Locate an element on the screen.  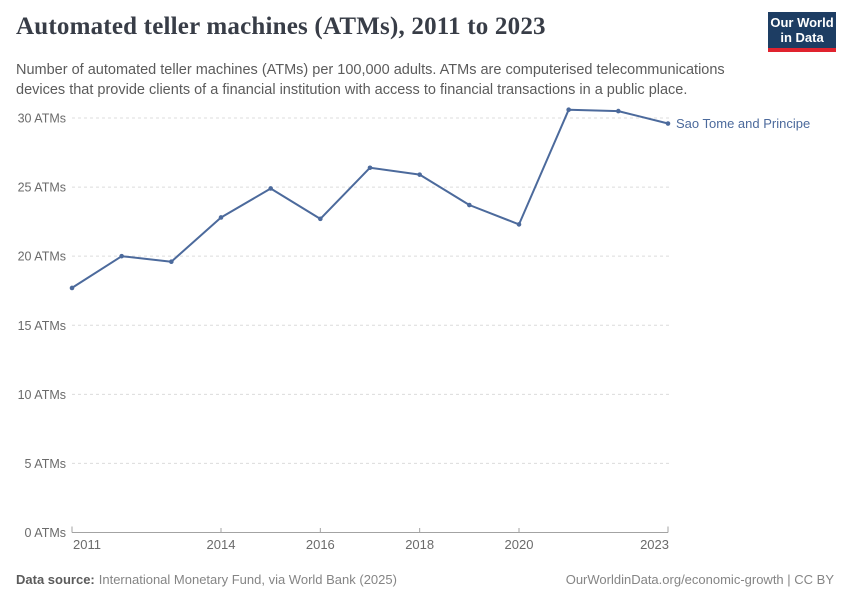
y-tick-label: 5 ATMs is located at coordinates (45, 464).